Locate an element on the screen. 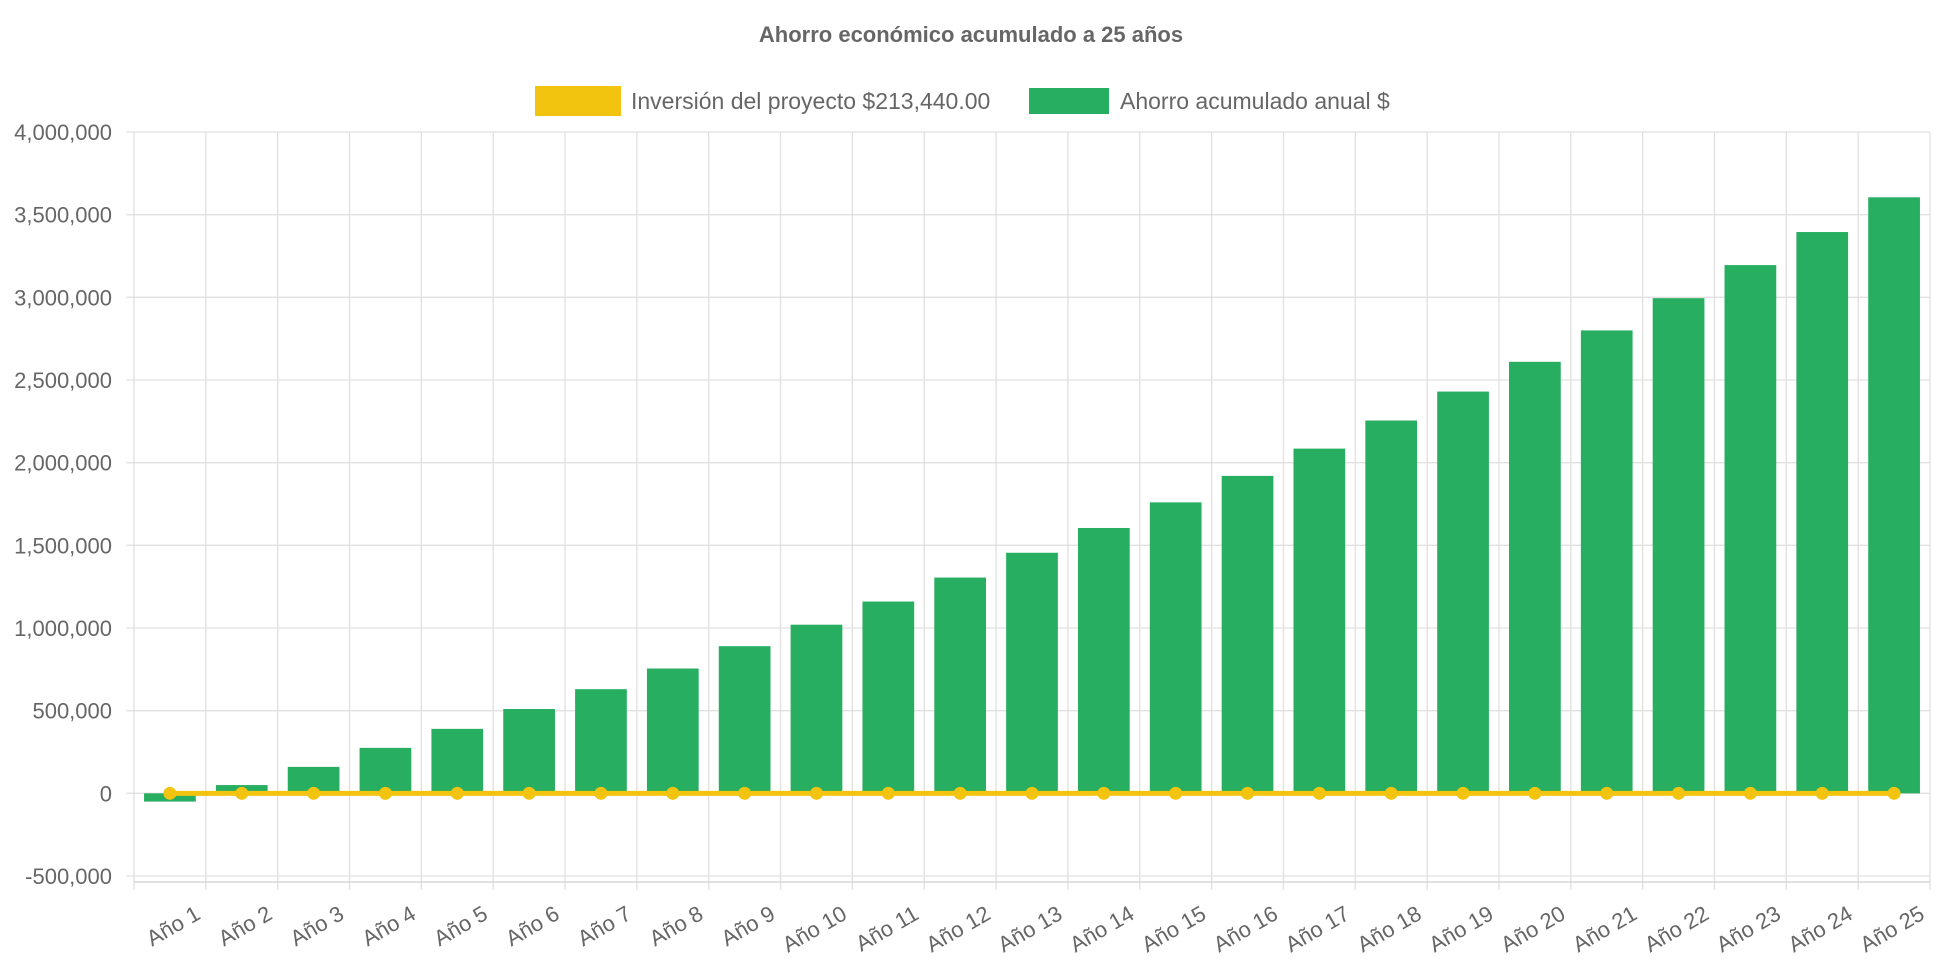 The width and height of the screenshot is (1942, 970). x-tick-label: Año 18 is located at coordinates (1389, 929).